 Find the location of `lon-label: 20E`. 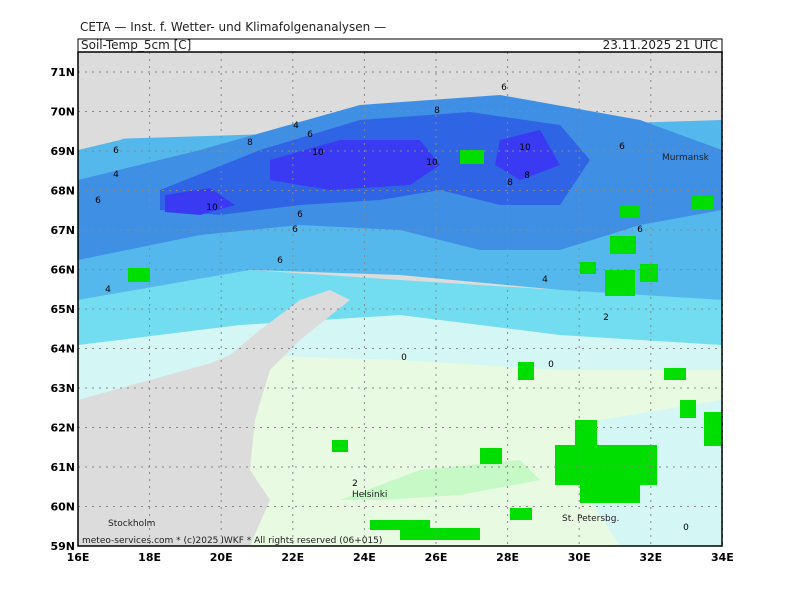

lon-label: 20E is located at coordinates (221, 557).